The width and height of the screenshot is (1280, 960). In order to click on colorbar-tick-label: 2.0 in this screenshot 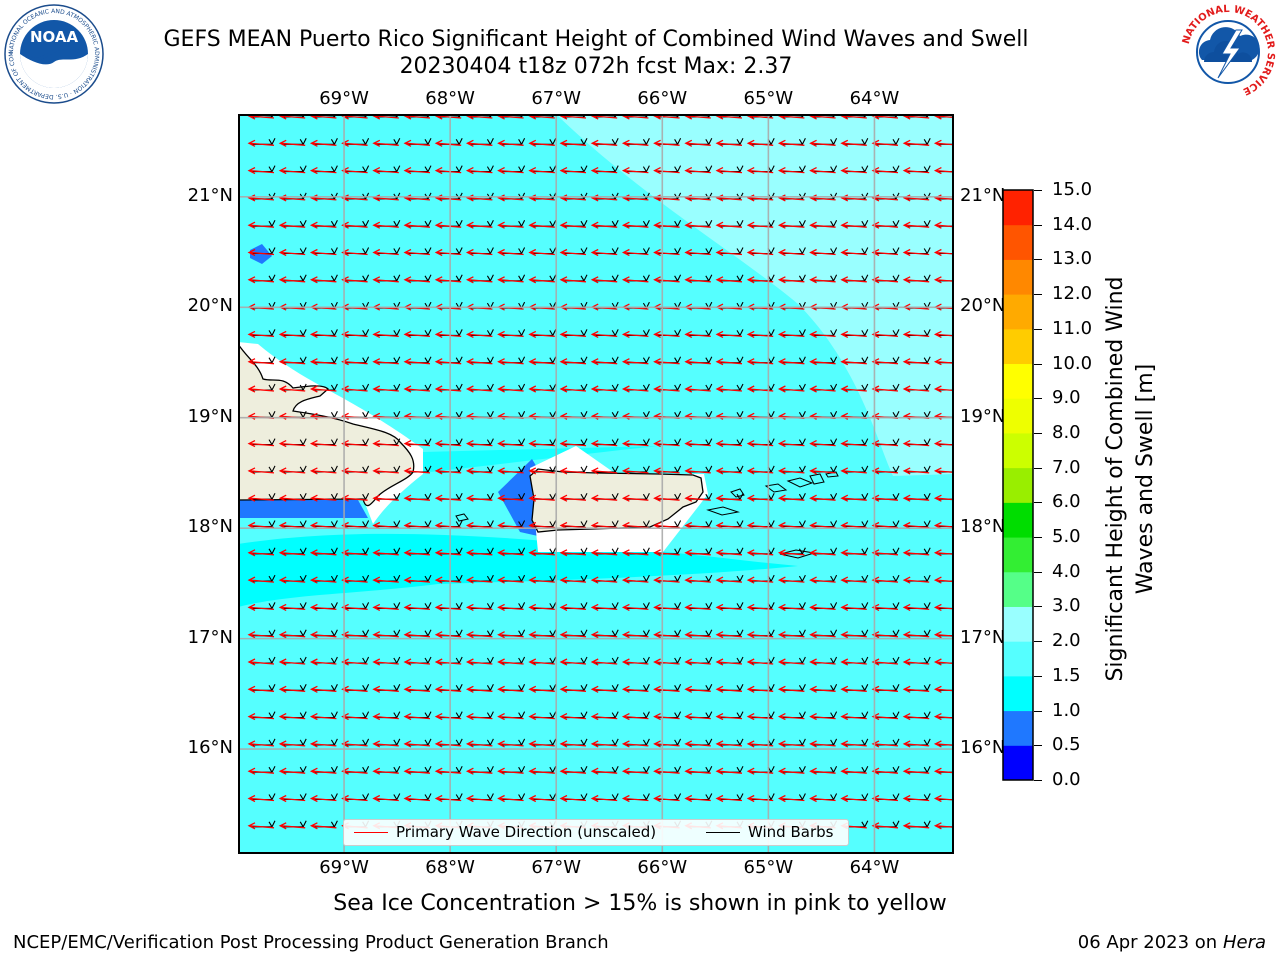, I will do `click(1066, 641)`.